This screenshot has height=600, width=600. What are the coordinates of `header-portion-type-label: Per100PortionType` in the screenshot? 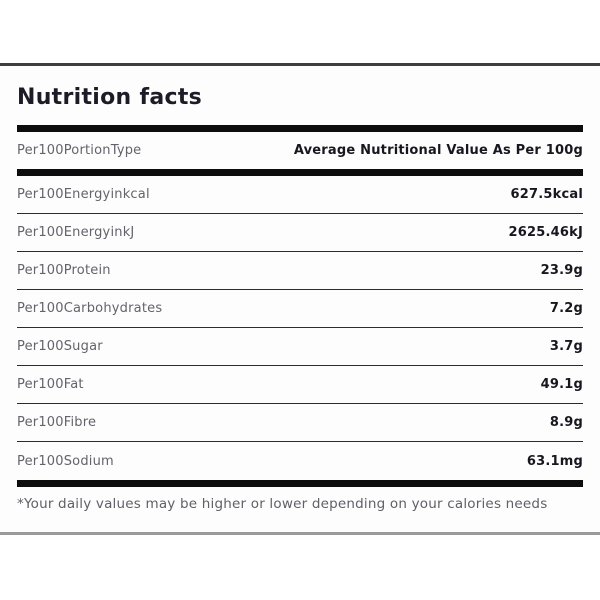 It's located at (79, 150).